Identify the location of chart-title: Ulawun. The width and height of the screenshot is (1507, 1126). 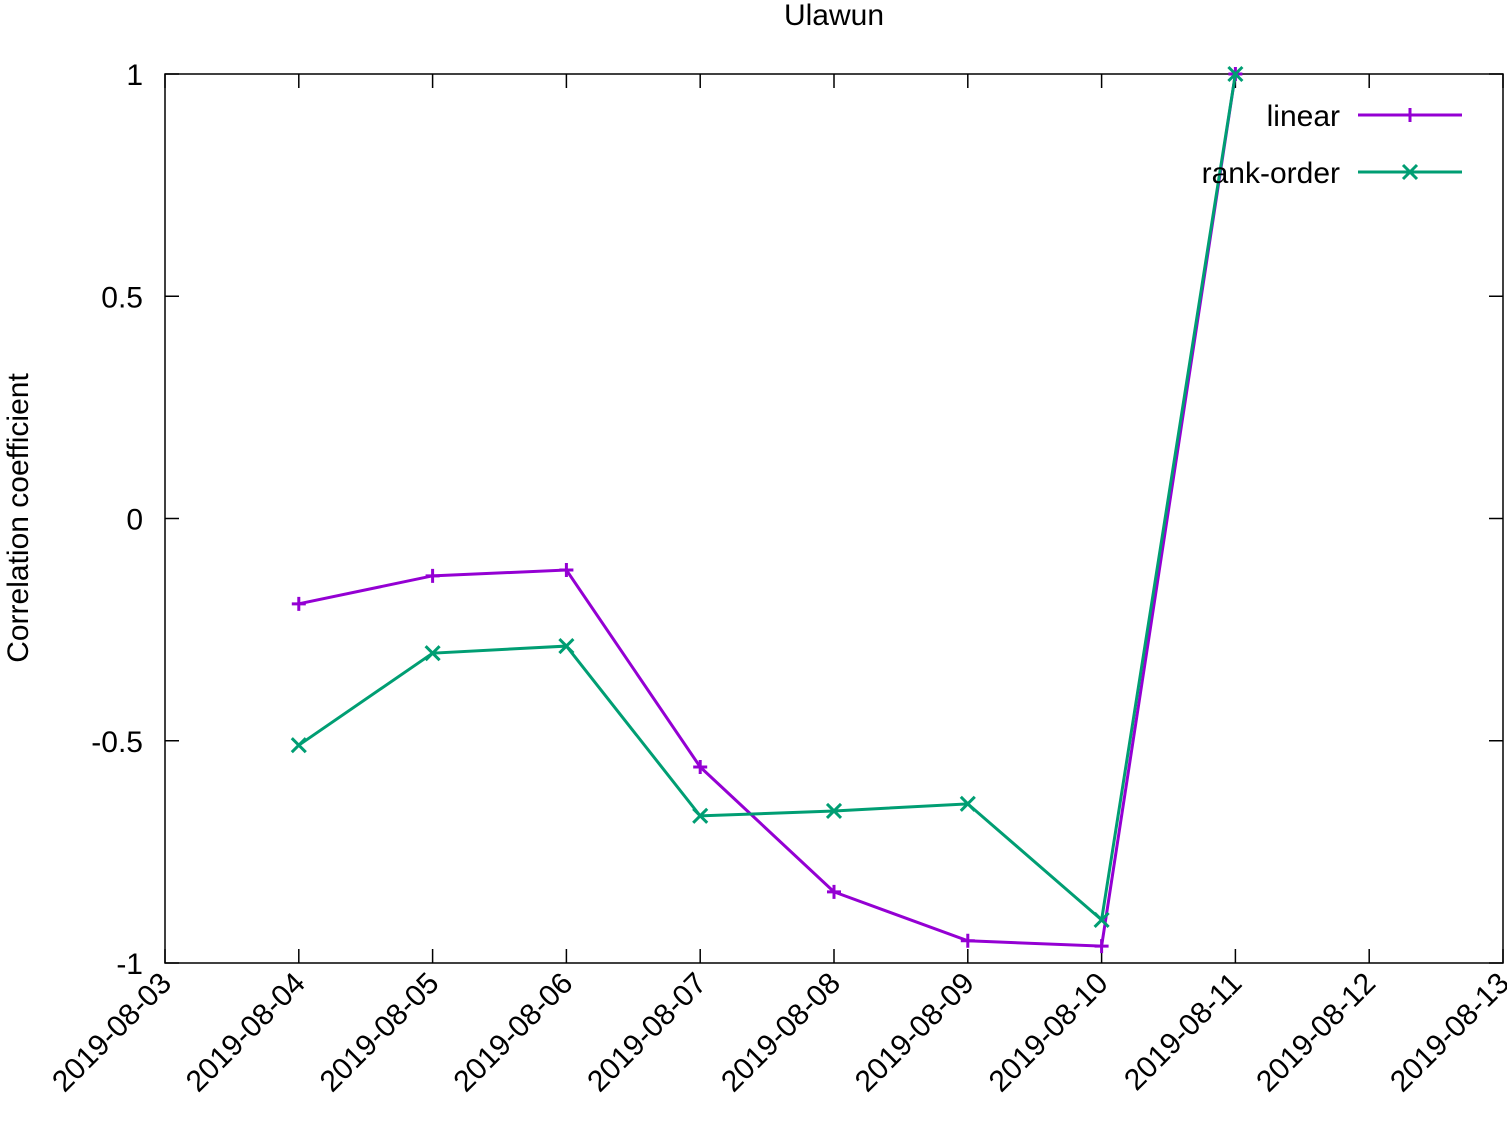
(834, 16).